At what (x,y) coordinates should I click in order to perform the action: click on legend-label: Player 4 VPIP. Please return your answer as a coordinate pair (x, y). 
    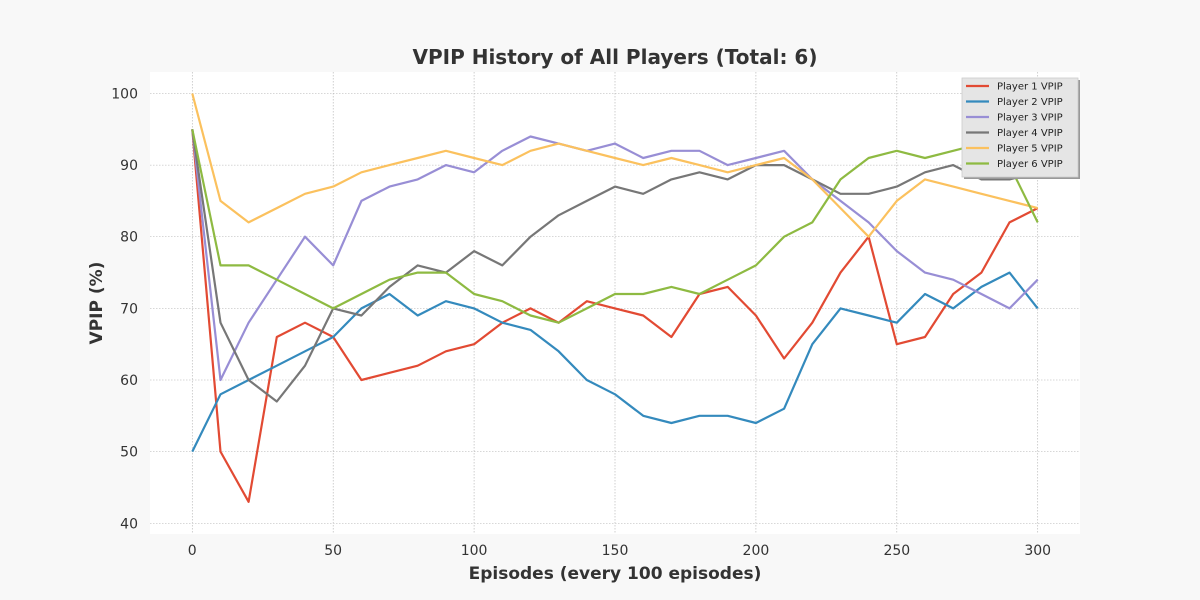
    Looking at the image, I should click on (1030, 133).